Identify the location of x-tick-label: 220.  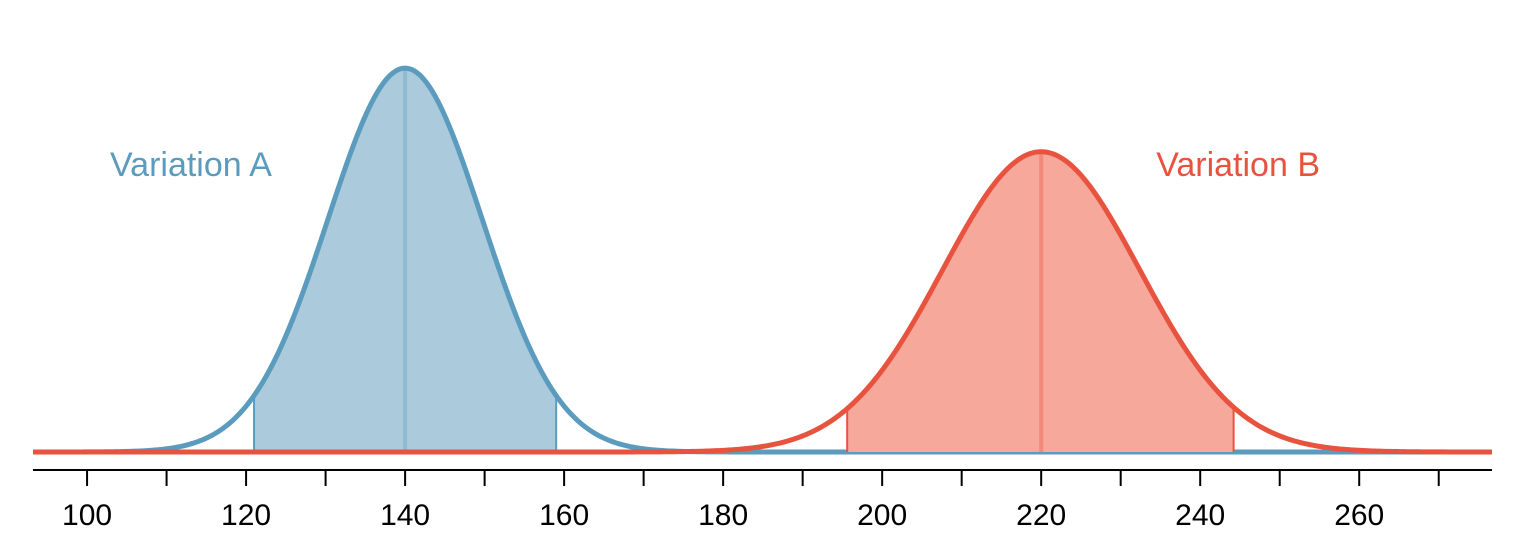
(1041, 515).